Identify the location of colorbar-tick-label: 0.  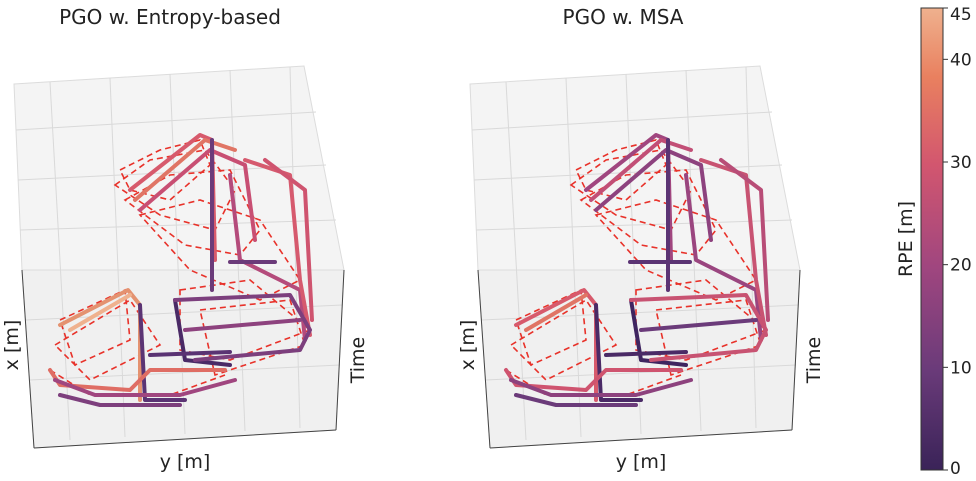
(955, 469).